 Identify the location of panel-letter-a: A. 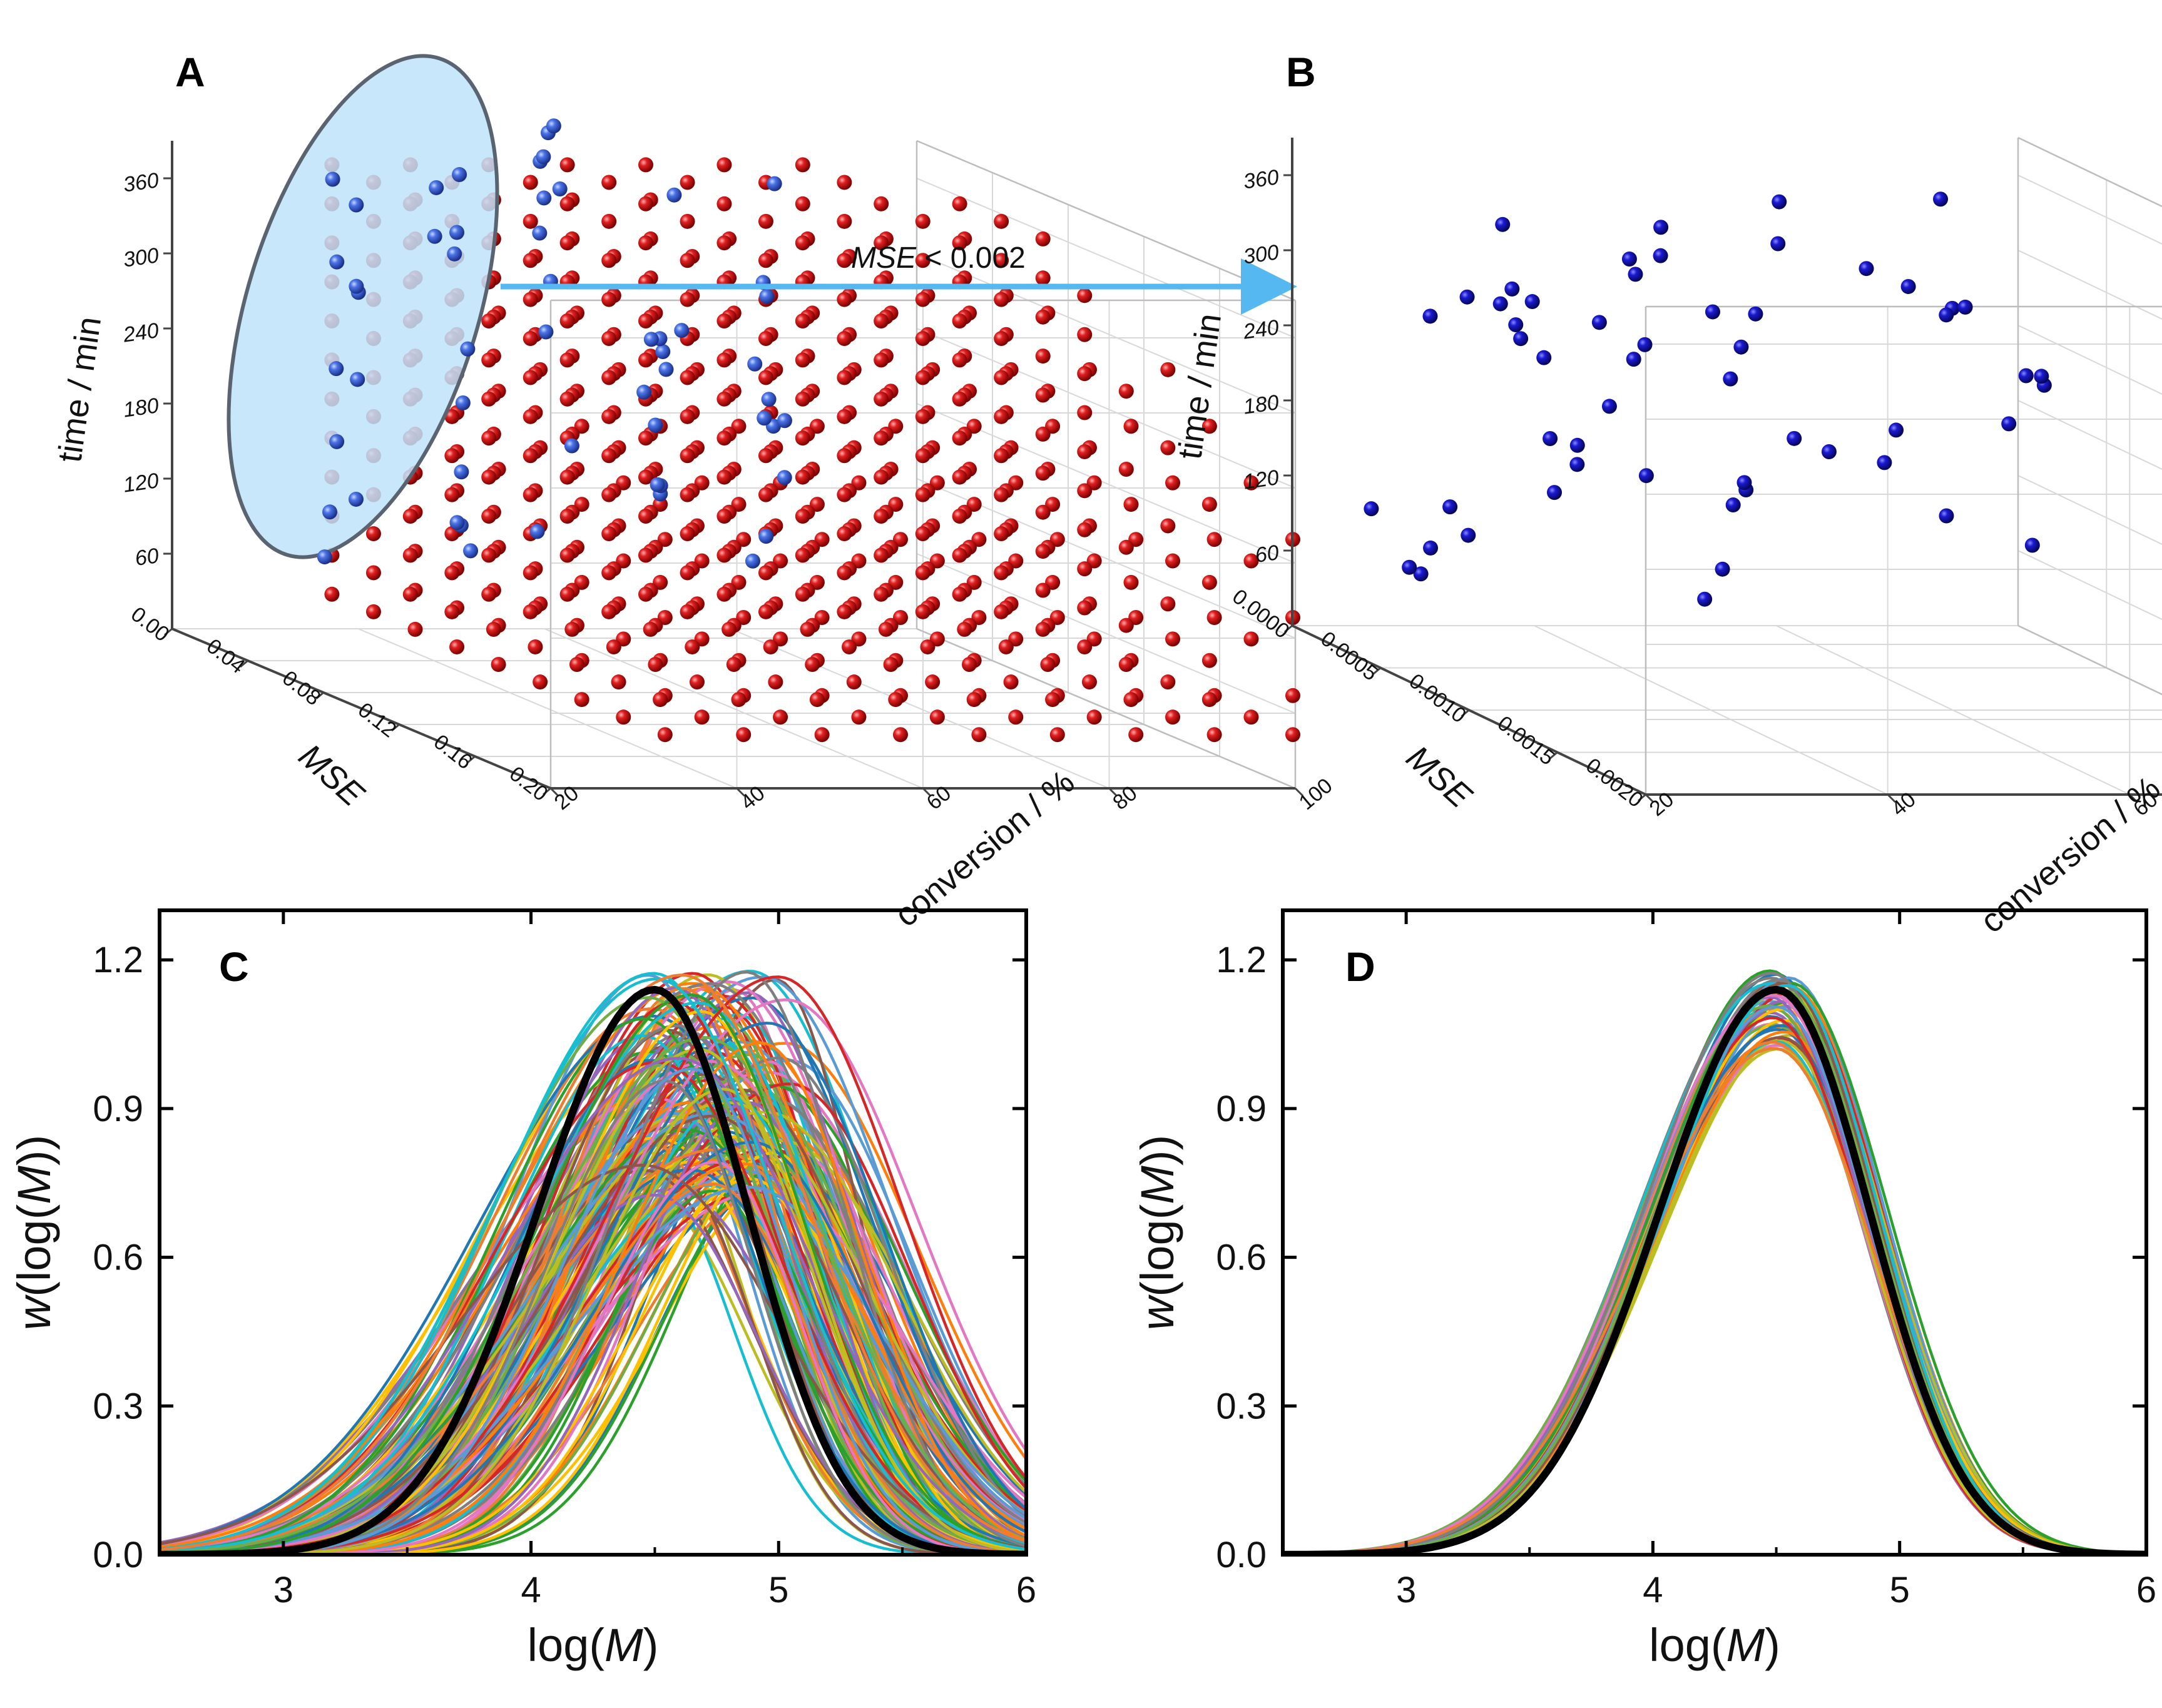
(190, 72).